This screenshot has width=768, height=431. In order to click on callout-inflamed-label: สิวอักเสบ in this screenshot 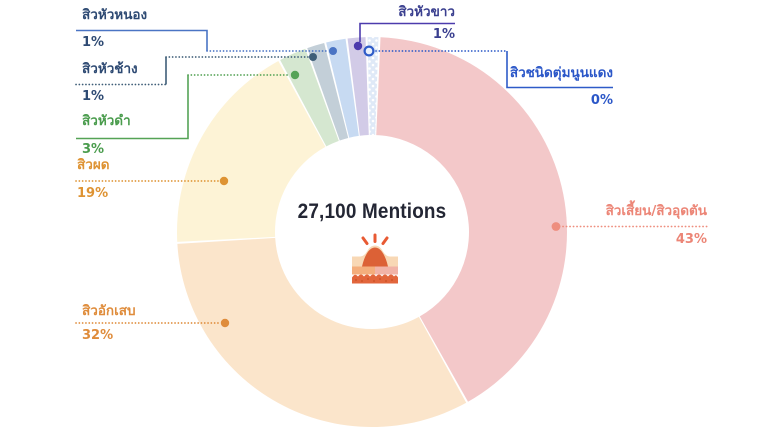, I will do `click(109, 311)`.